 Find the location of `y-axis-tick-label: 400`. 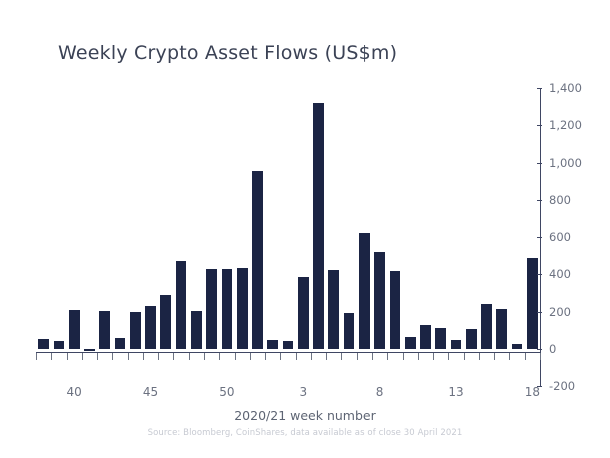

y-axis-tick-label: 400 is located at coordinates (560, 274).